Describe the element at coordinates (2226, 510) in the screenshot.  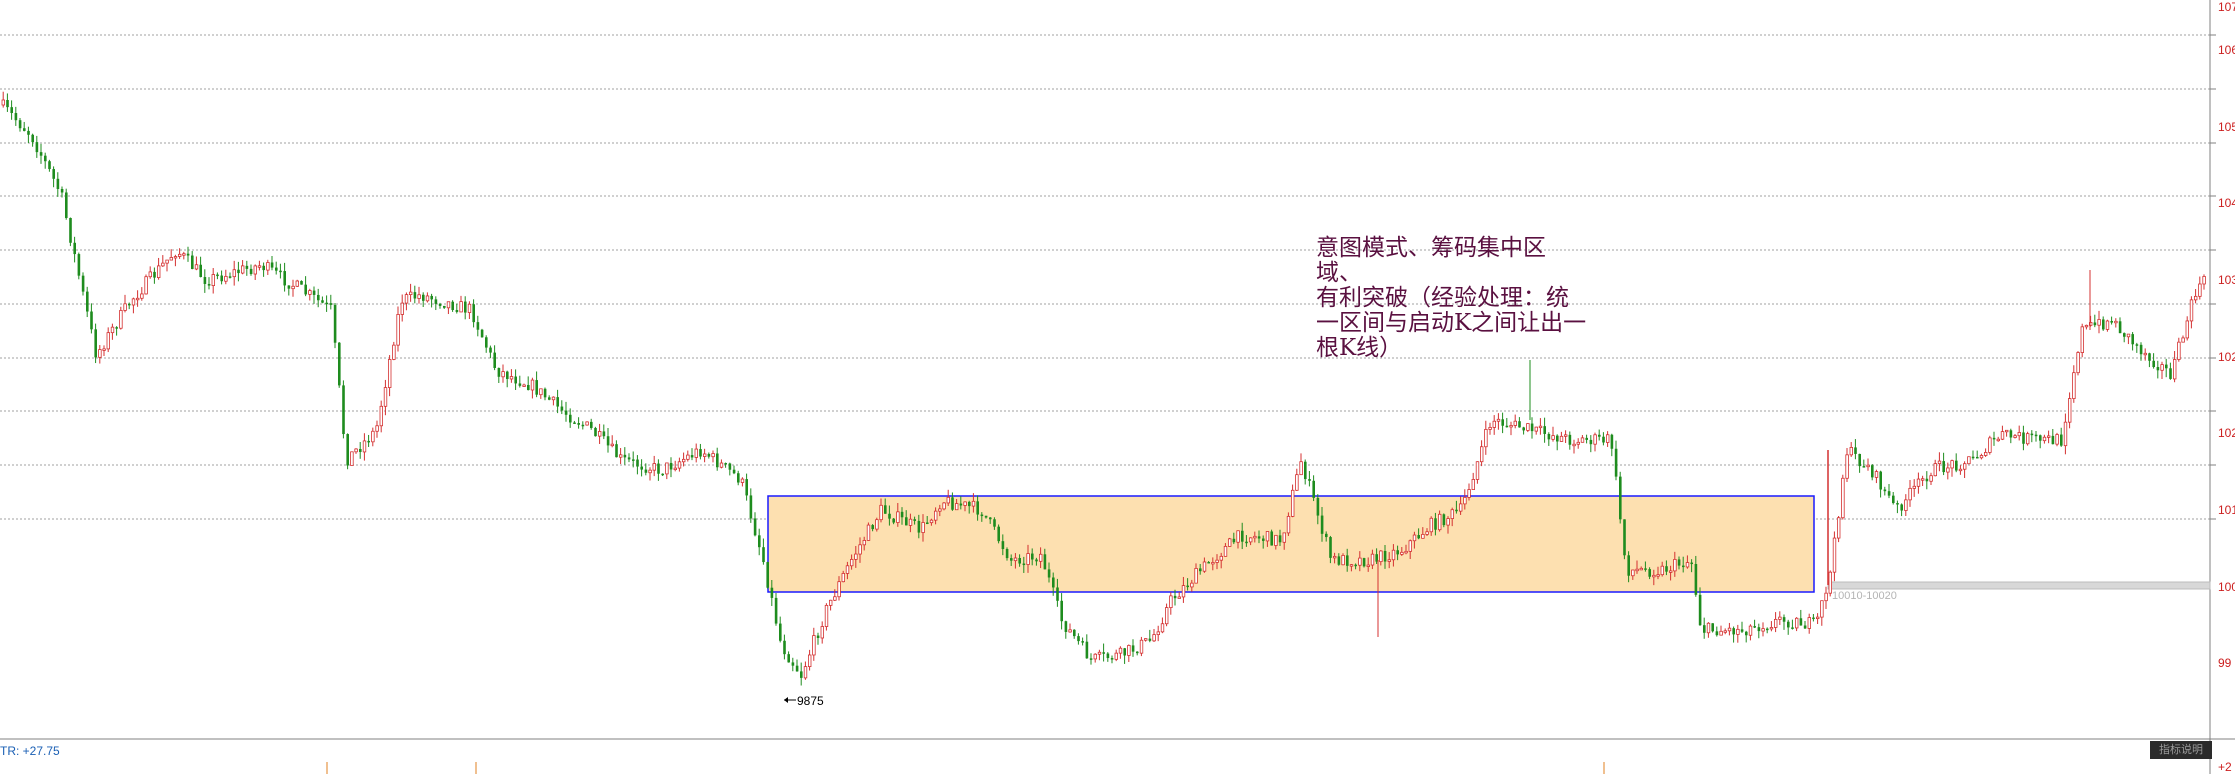
I see `y-tick-label: 101` at that location.